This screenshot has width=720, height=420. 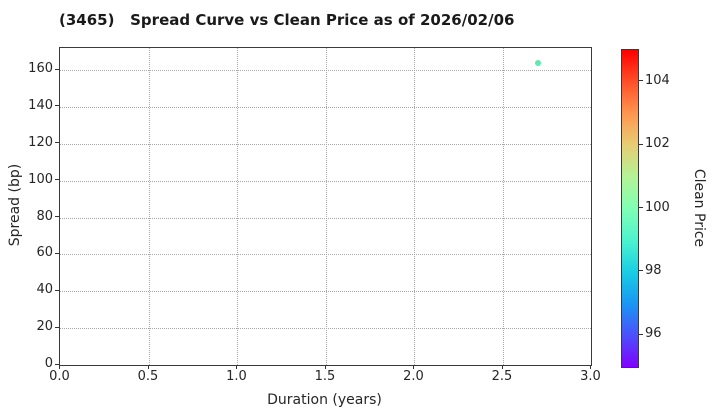 What do you see at coordinates (325, 376) in the screenshot?
I see `x-tick-label: 1.5` at bounding box center [325, 376].